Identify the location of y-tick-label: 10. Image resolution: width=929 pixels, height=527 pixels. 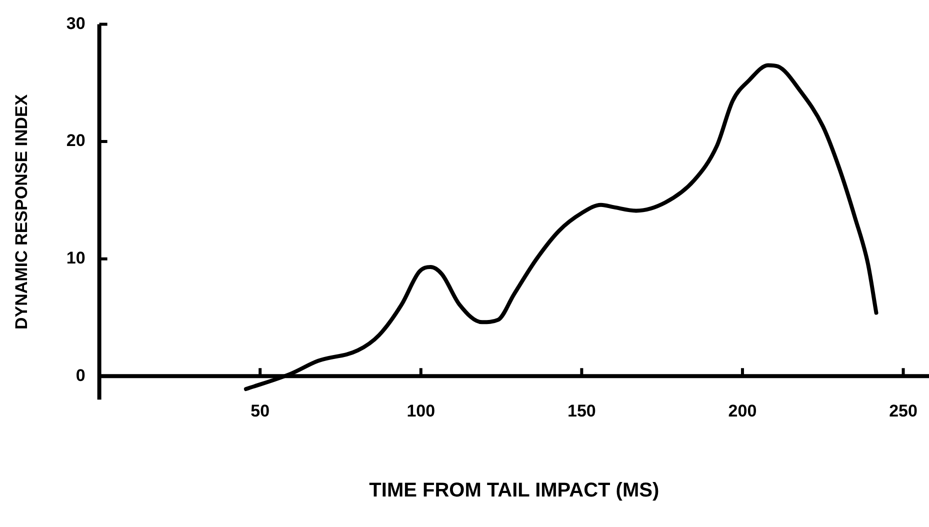
(76, 258).